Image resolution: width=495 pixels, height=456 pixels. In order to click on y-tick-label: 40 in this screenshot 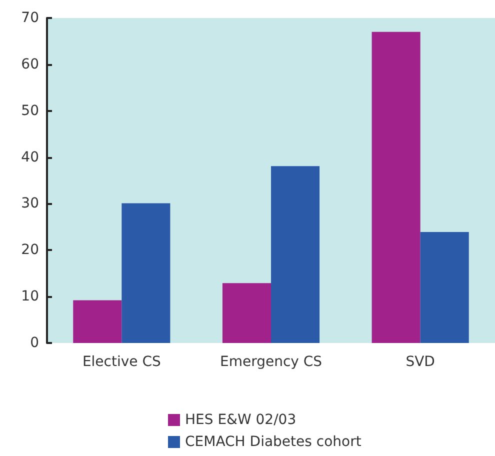, I will do `click(30, 157)`.